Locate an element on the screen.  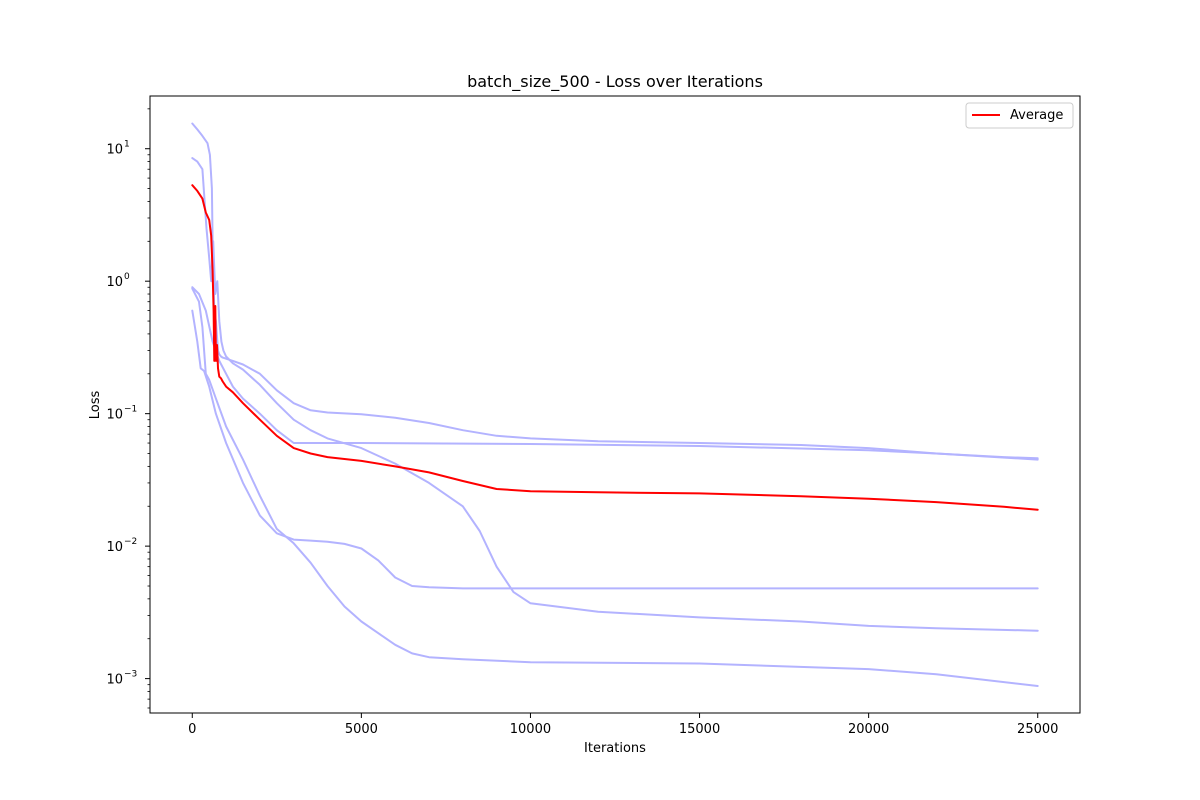
x-tick-label: 5000 is located at coordinates (361, 729).